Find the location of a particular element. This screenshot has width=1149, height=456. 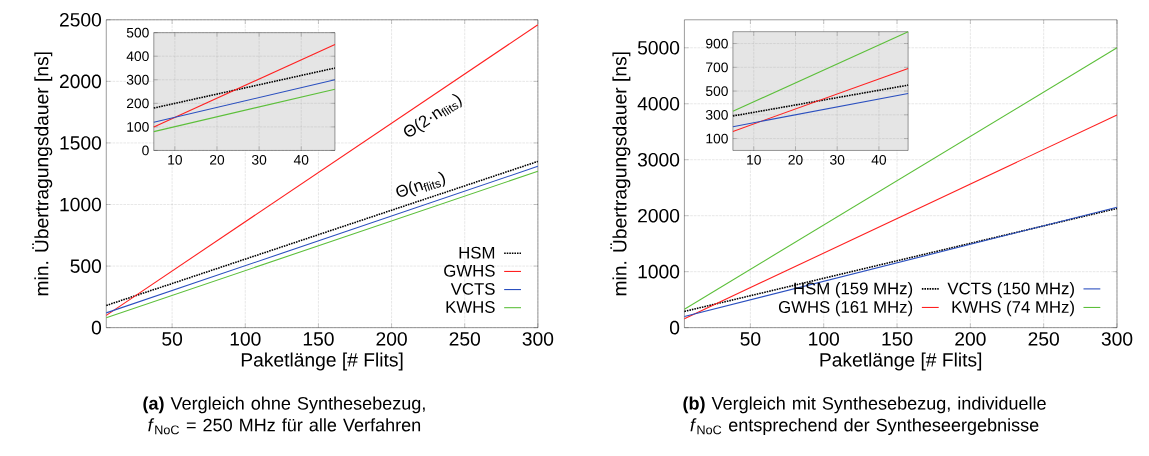

legend-label: KWHS is located at coordinates (470, 306).